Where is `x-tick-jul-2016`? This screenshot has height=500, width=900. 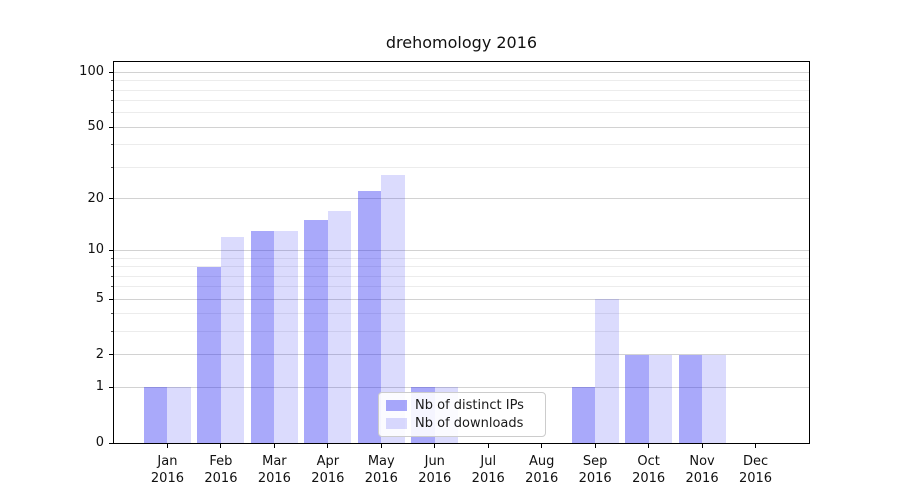
x-tick-jul-2016 is located at coordinates (488, 446).